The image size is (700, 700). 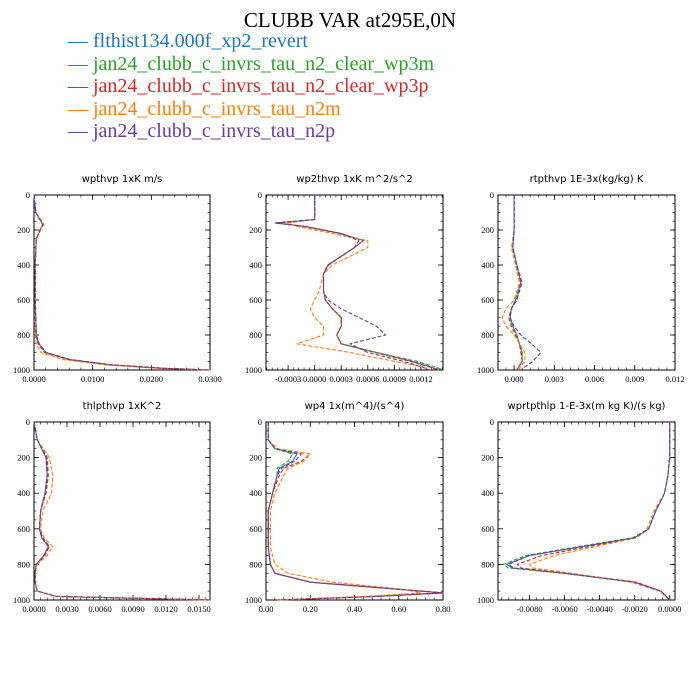 I want to click on x-tick-label: 0.0300, so click(x=209, y=379).